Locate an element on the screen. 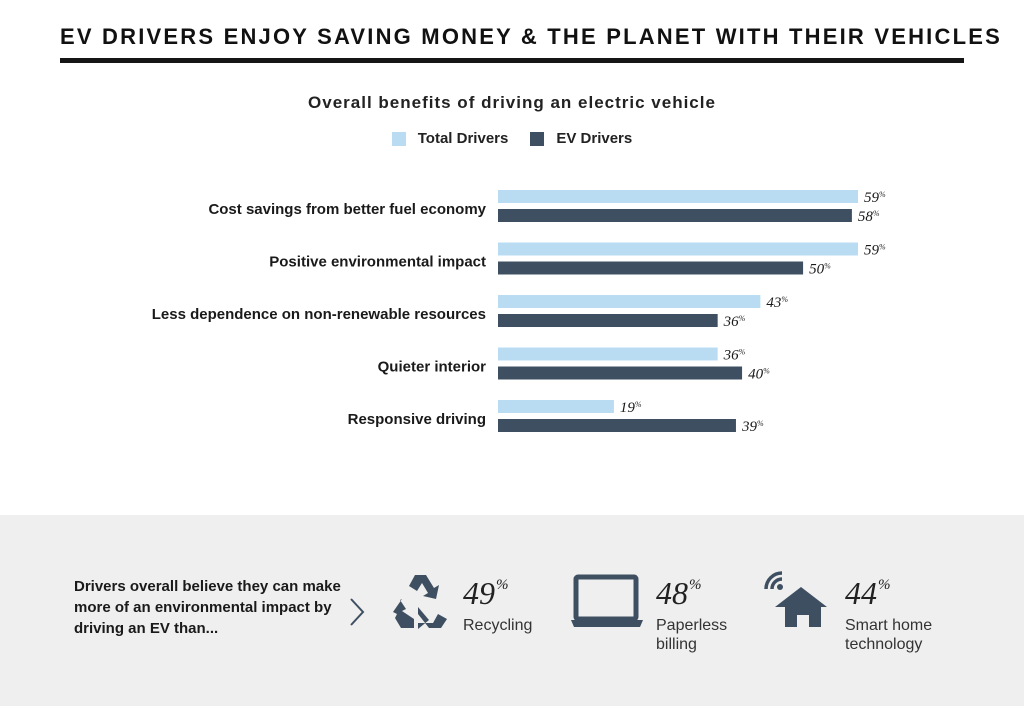 This screenshot has width=1024, height=706. stat-value-smart-home: 44% is located at coordinates (868, 593).